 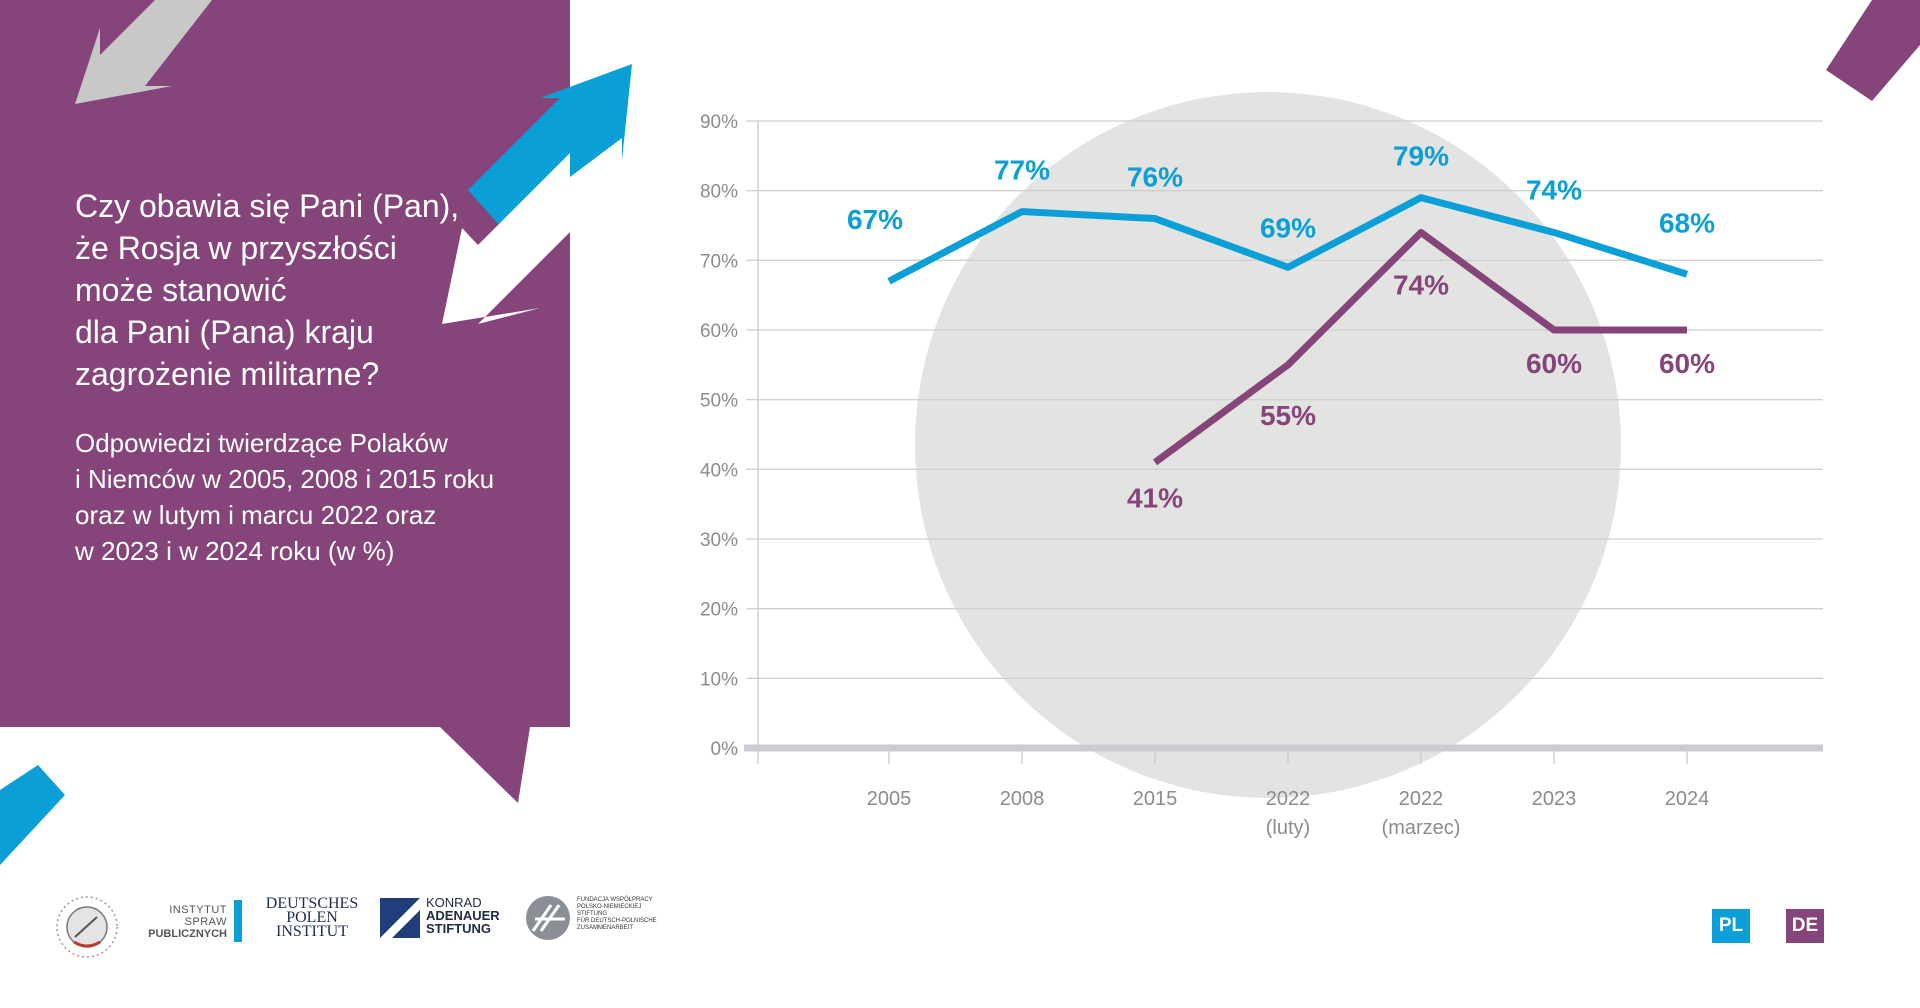 I want to click on dpi-logo-line2: POLEN, so click(x=312, y=917).